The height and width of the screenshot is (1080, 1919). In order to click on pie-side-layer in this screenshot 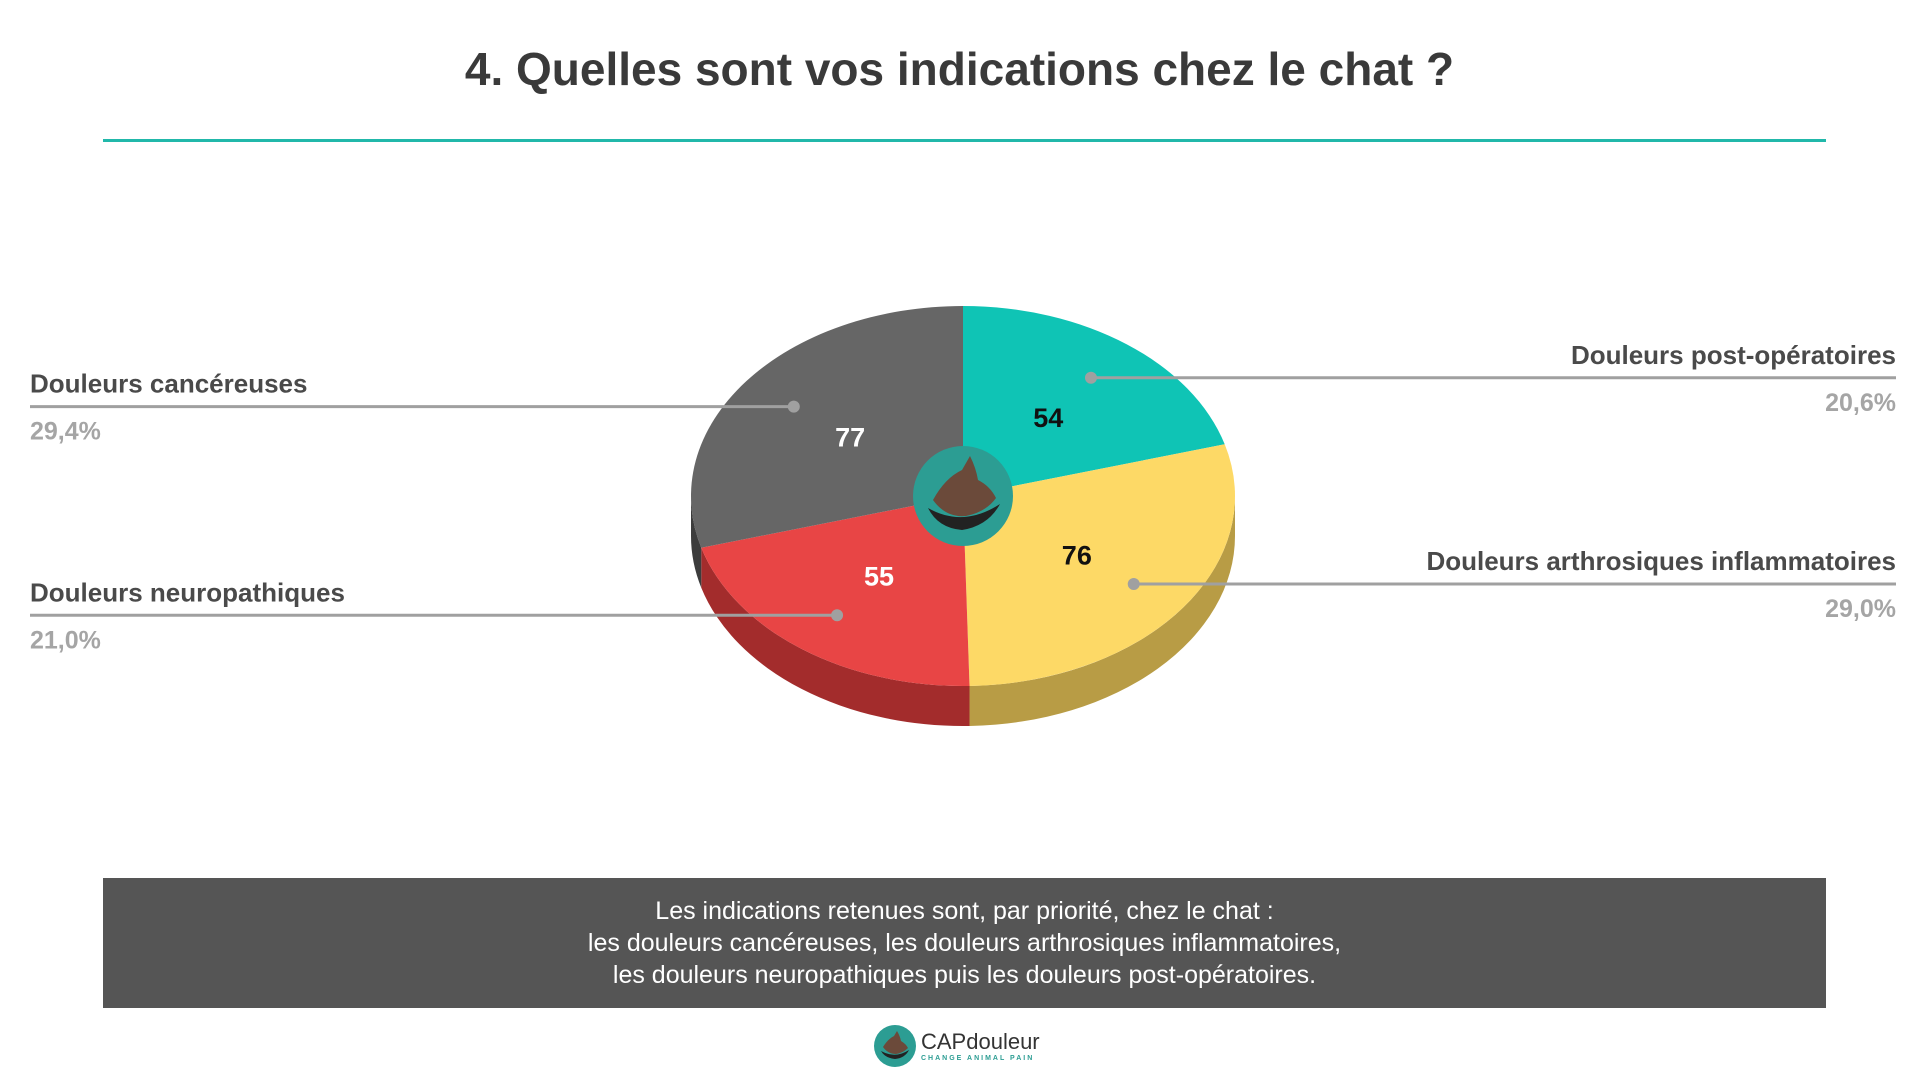, I will do `click(963, 611)`.